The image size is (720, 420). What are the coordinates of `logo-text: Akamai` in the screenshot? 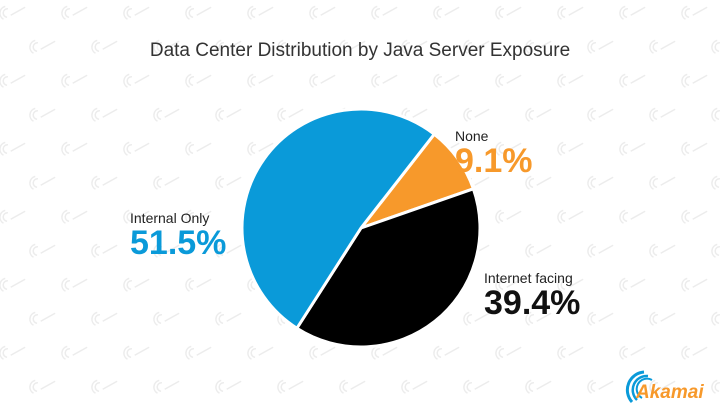 It's located at (669, 392).